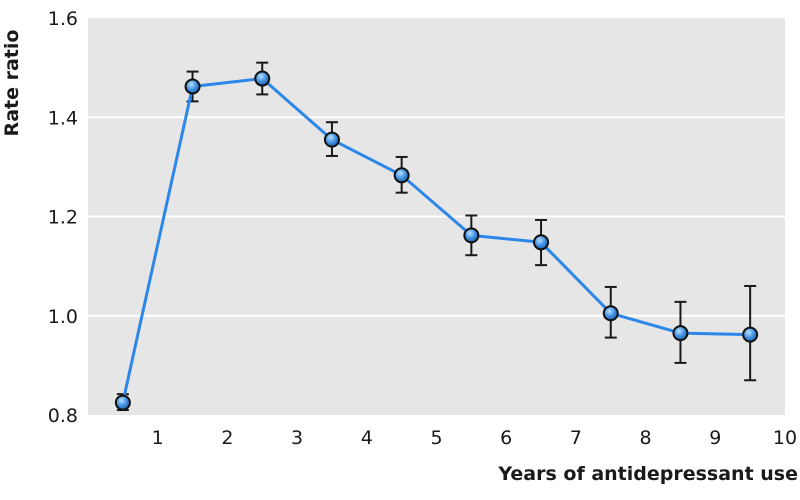  Describe the element at coordinates (63, 317) in the screenshot. I see `y-tick-label: 1.0` at that location.